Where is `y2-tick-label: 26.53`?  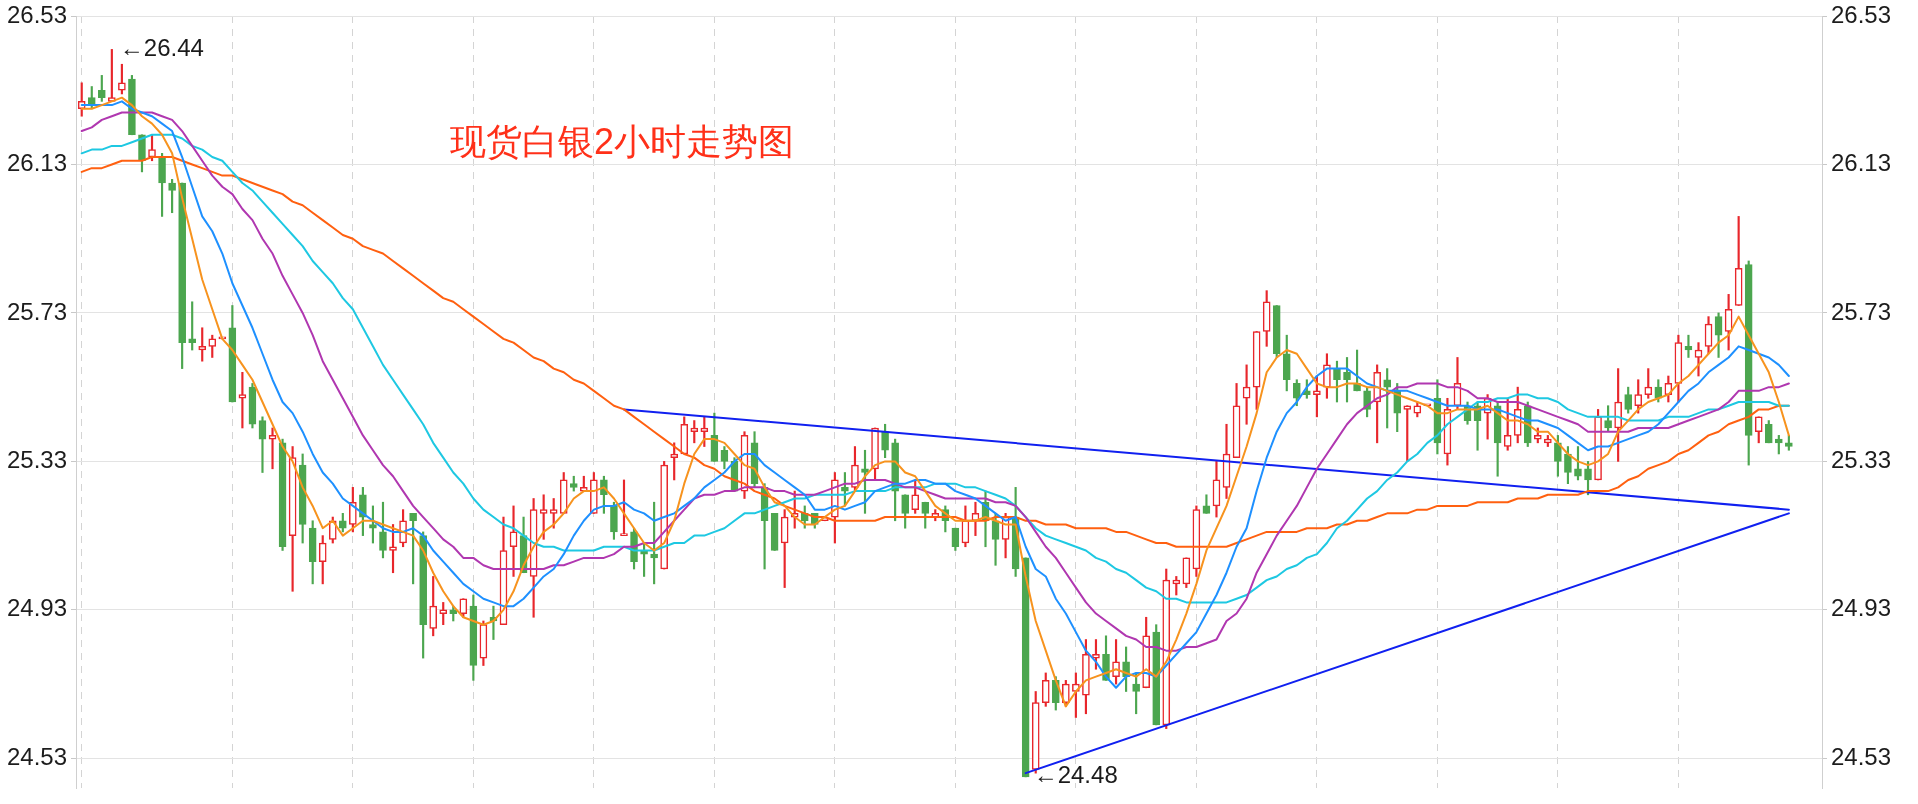 y2-tick-label: 26.53 is located at coordinates (1861, 14).